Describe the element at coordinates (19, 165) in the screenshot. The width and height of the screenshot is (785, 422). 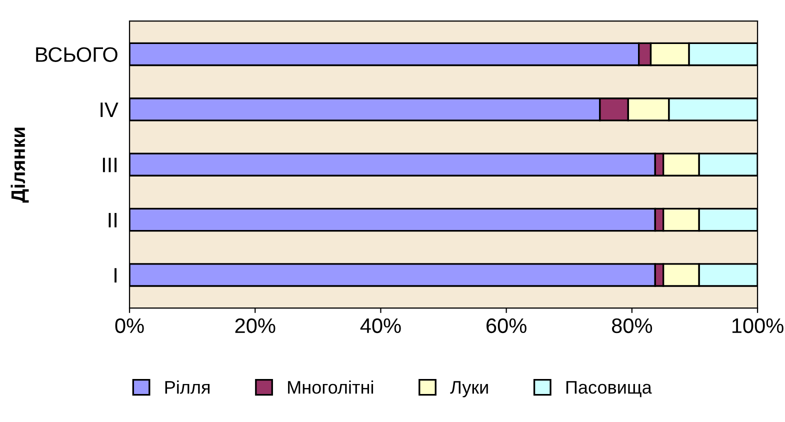
I see `y-axis-title: Ділянки` at that location.